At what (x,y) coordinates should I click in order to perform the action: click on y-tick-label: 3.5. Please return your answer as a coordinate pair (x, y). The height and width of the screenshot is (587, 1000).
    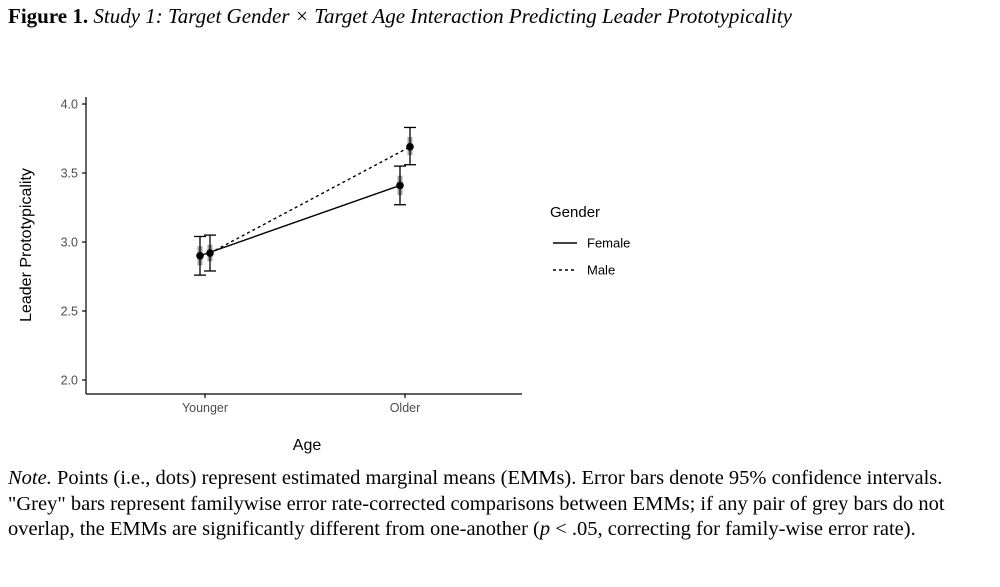
    Looking at the image, I should click on (69, 174).